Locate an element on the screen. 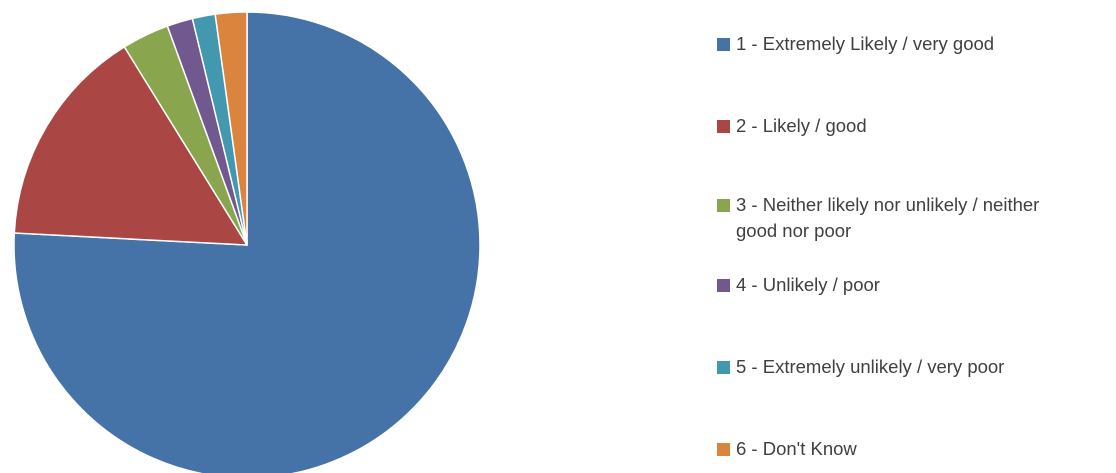 The width and height of the screenshot is (1116, 473). legend-label-1: 1 - Extremely Likely / very good is located at coordinates (865, 43).